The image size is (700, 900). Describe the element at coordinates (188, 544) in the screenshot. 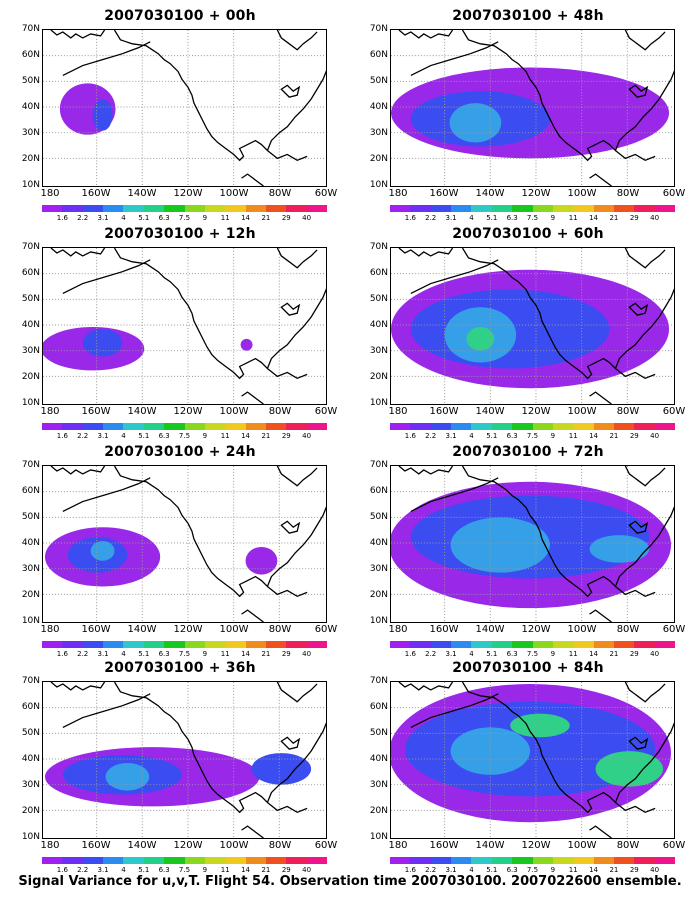

I see `coastline` at that location.